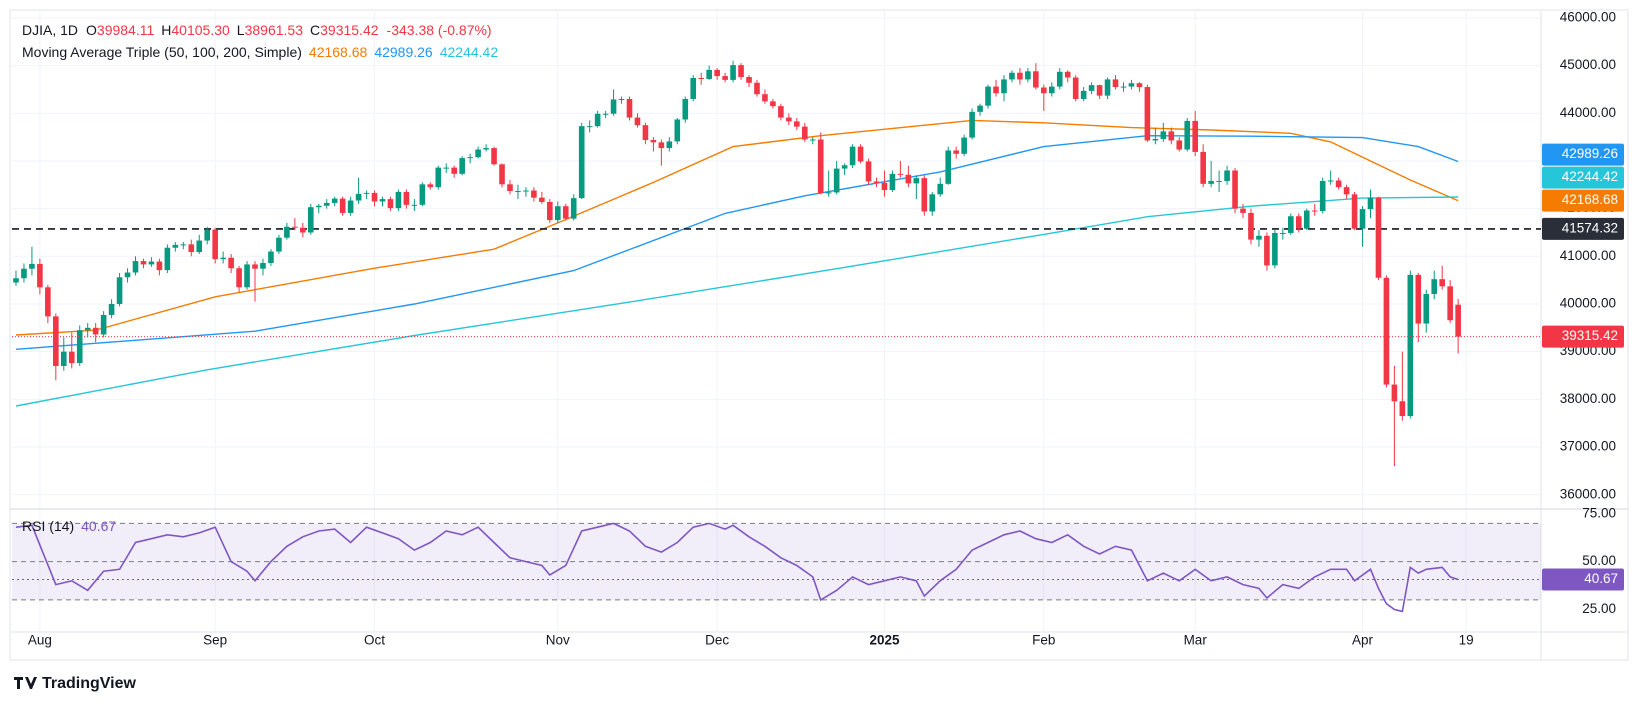 The width and height of the screenshot is (1640, 711). I want to click on price-badge-bg, so click(1583, 336).